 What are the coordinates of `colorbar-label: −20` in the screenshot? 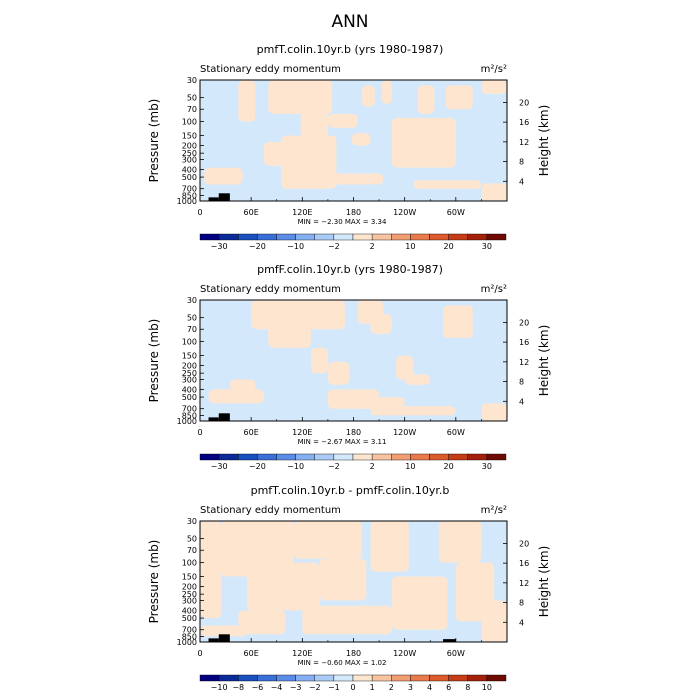 It's located at (257, 466).